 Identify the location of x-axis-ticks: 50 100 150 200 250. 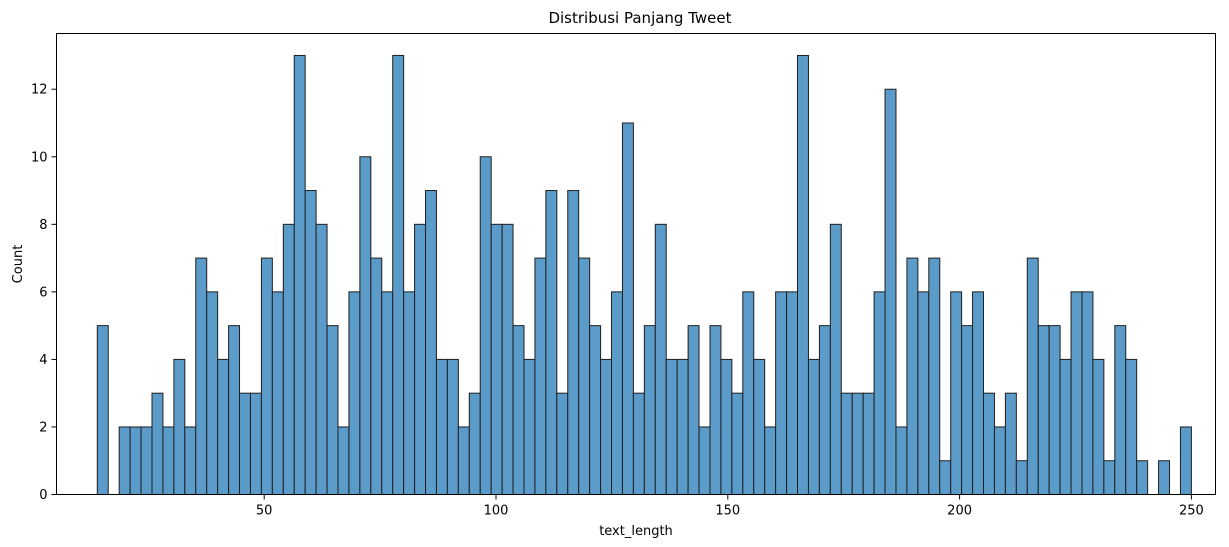
(730, 506).